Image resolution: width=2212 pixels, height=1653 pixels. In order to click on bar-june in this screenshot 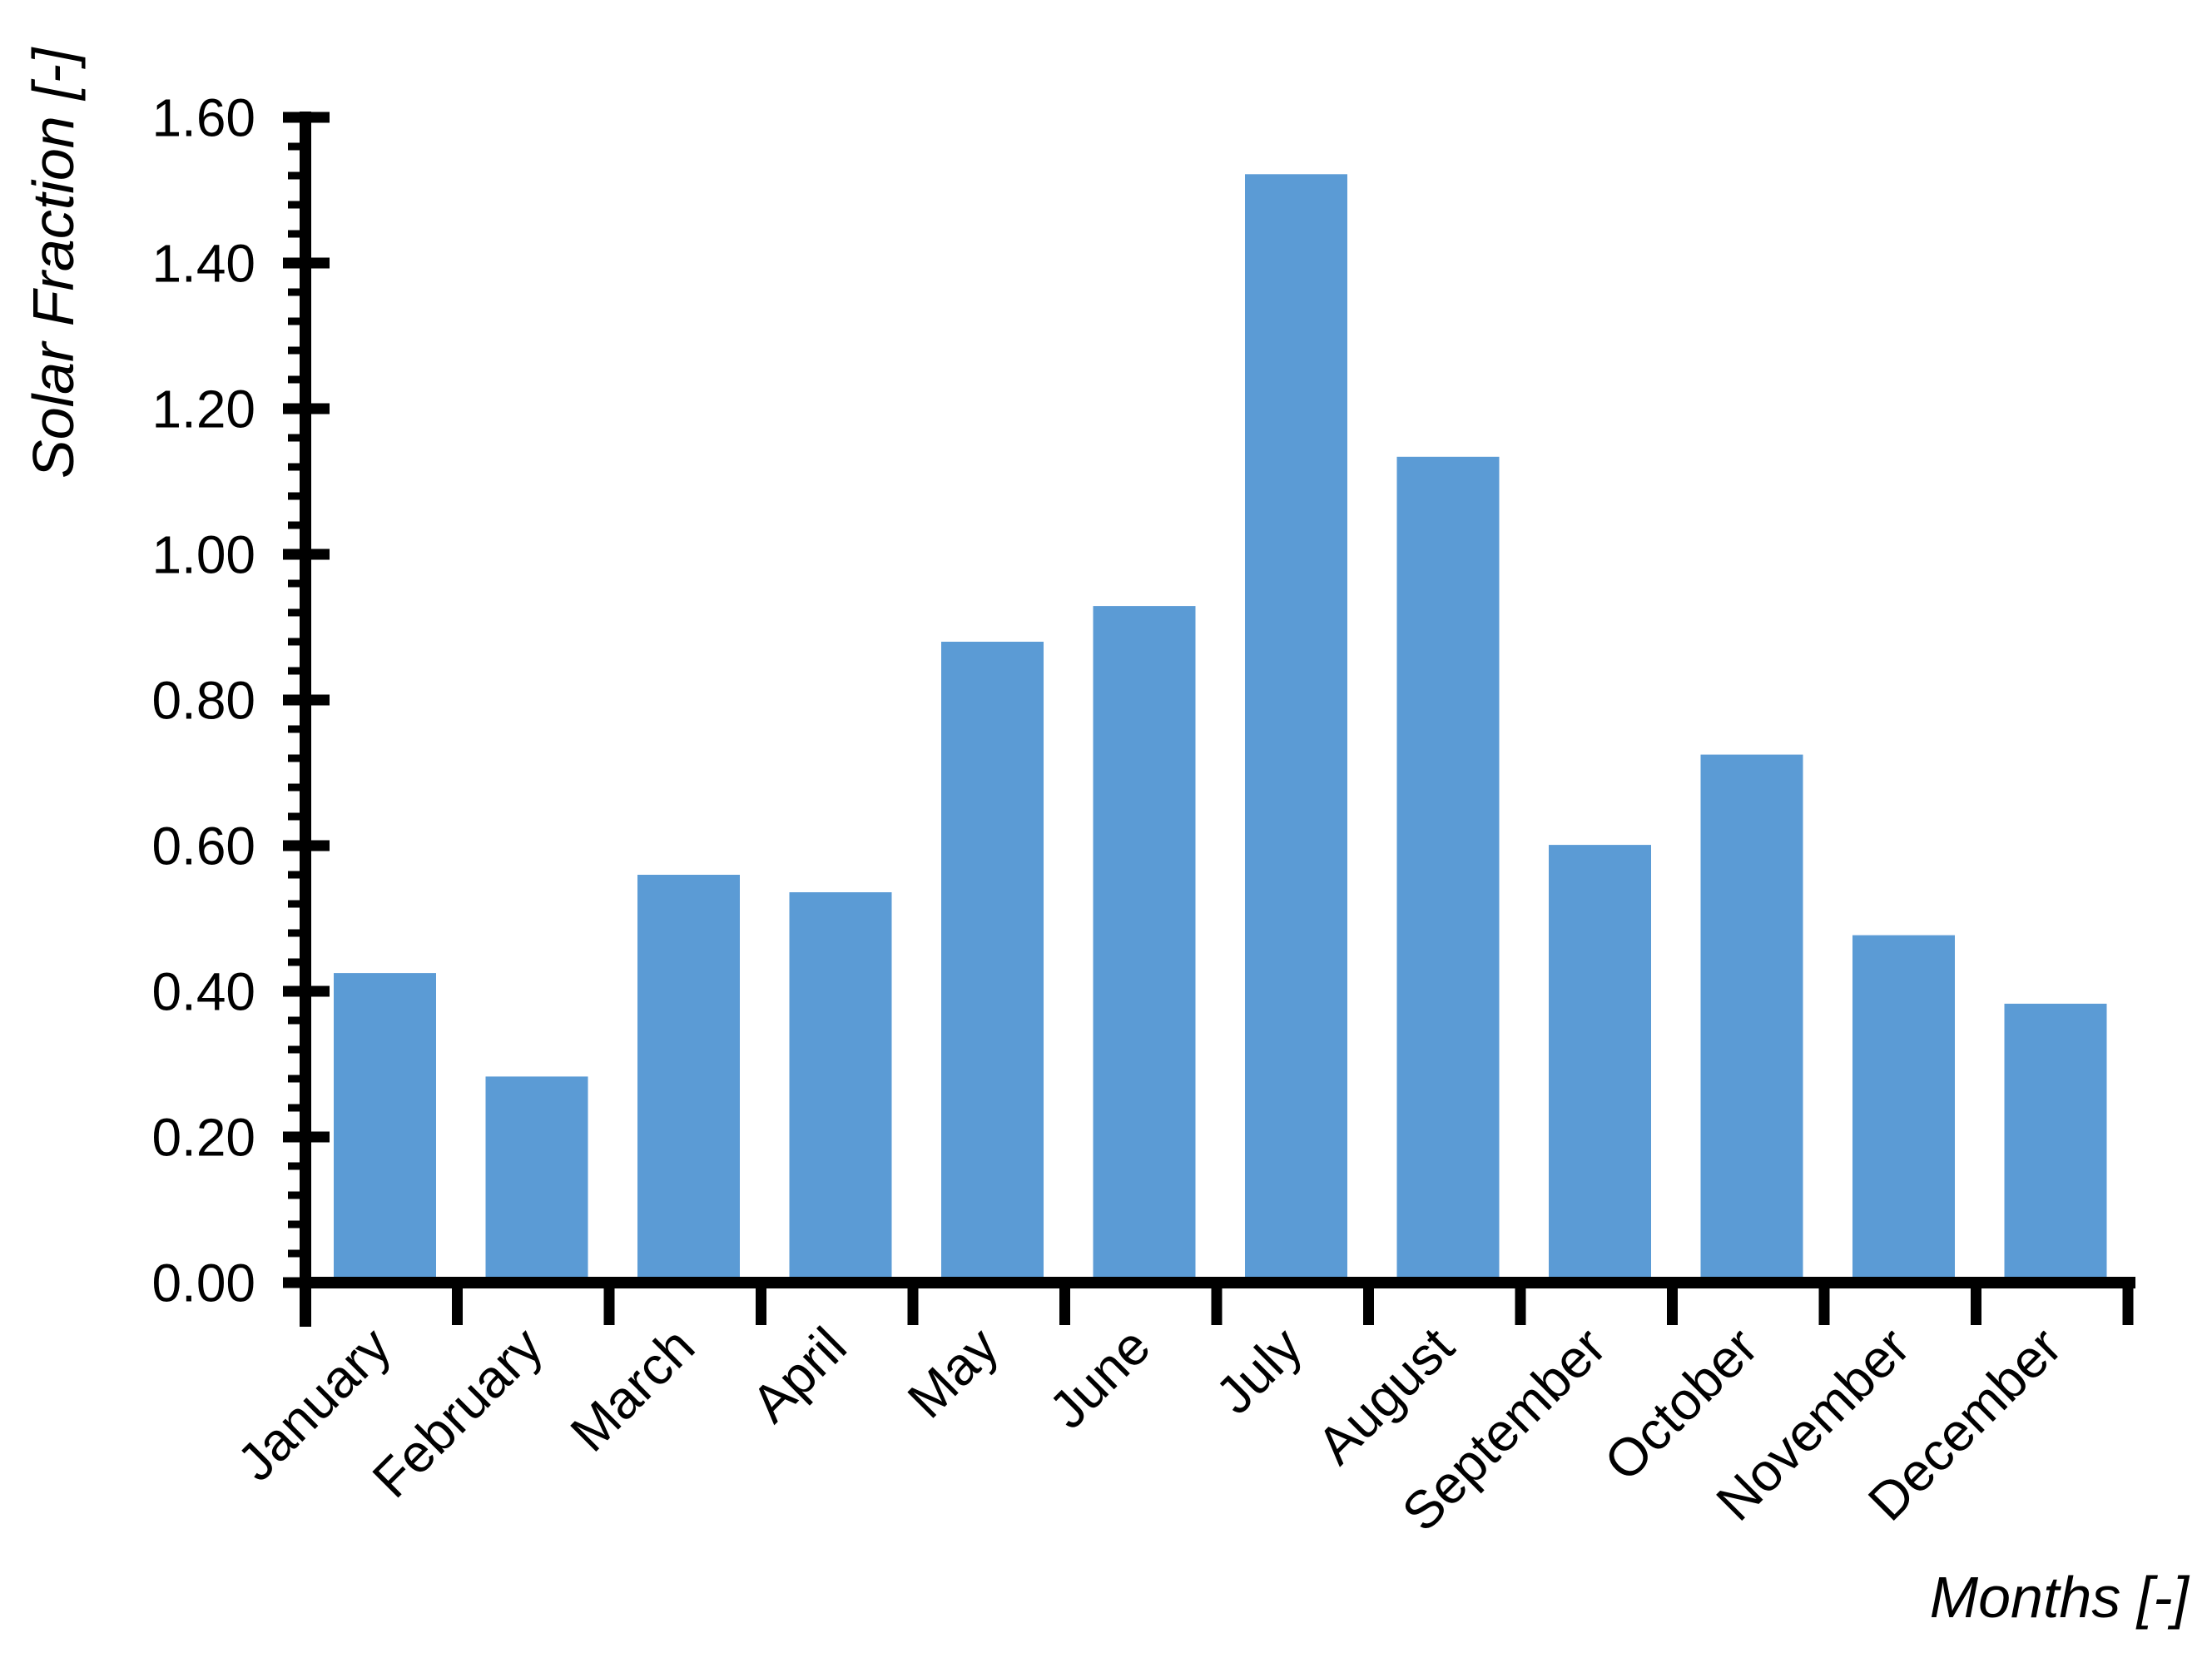, I will do `click(1144, 944)`.